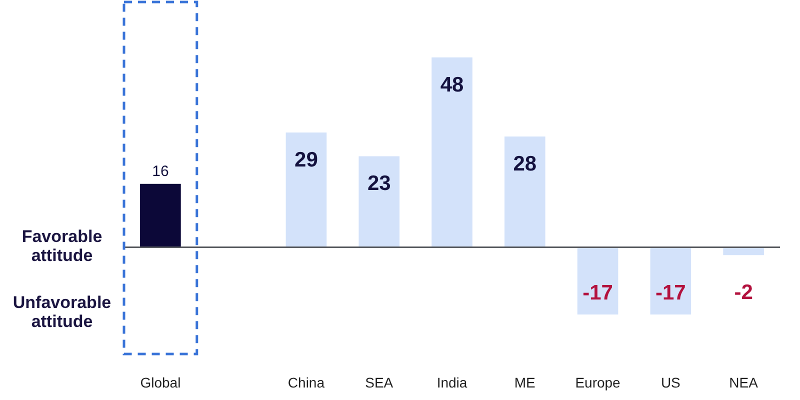 This screenshot has width=800, height=400. What do you see at coordinates (670, 382) in the screenshot?
I see `x-tick-label: US` at bounding box center [670, 382].